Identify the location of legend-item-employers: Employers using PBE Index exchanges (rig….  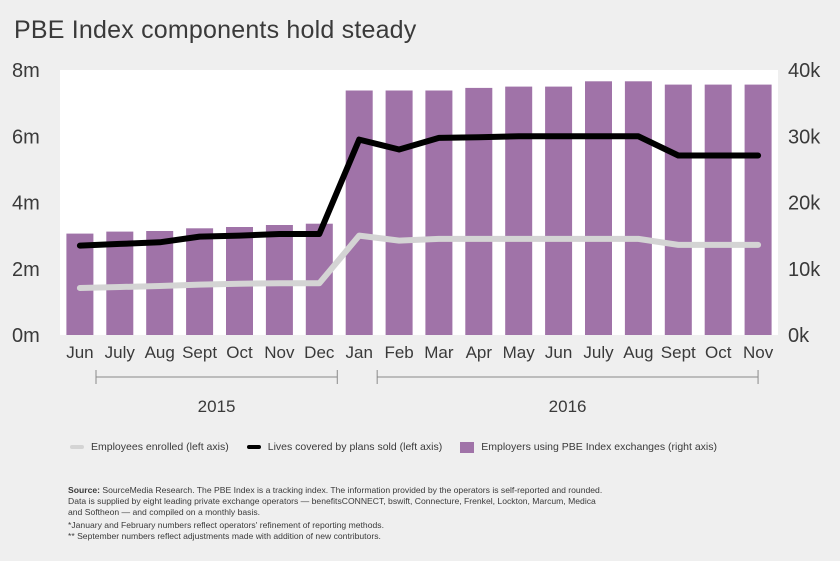
(588, 447).